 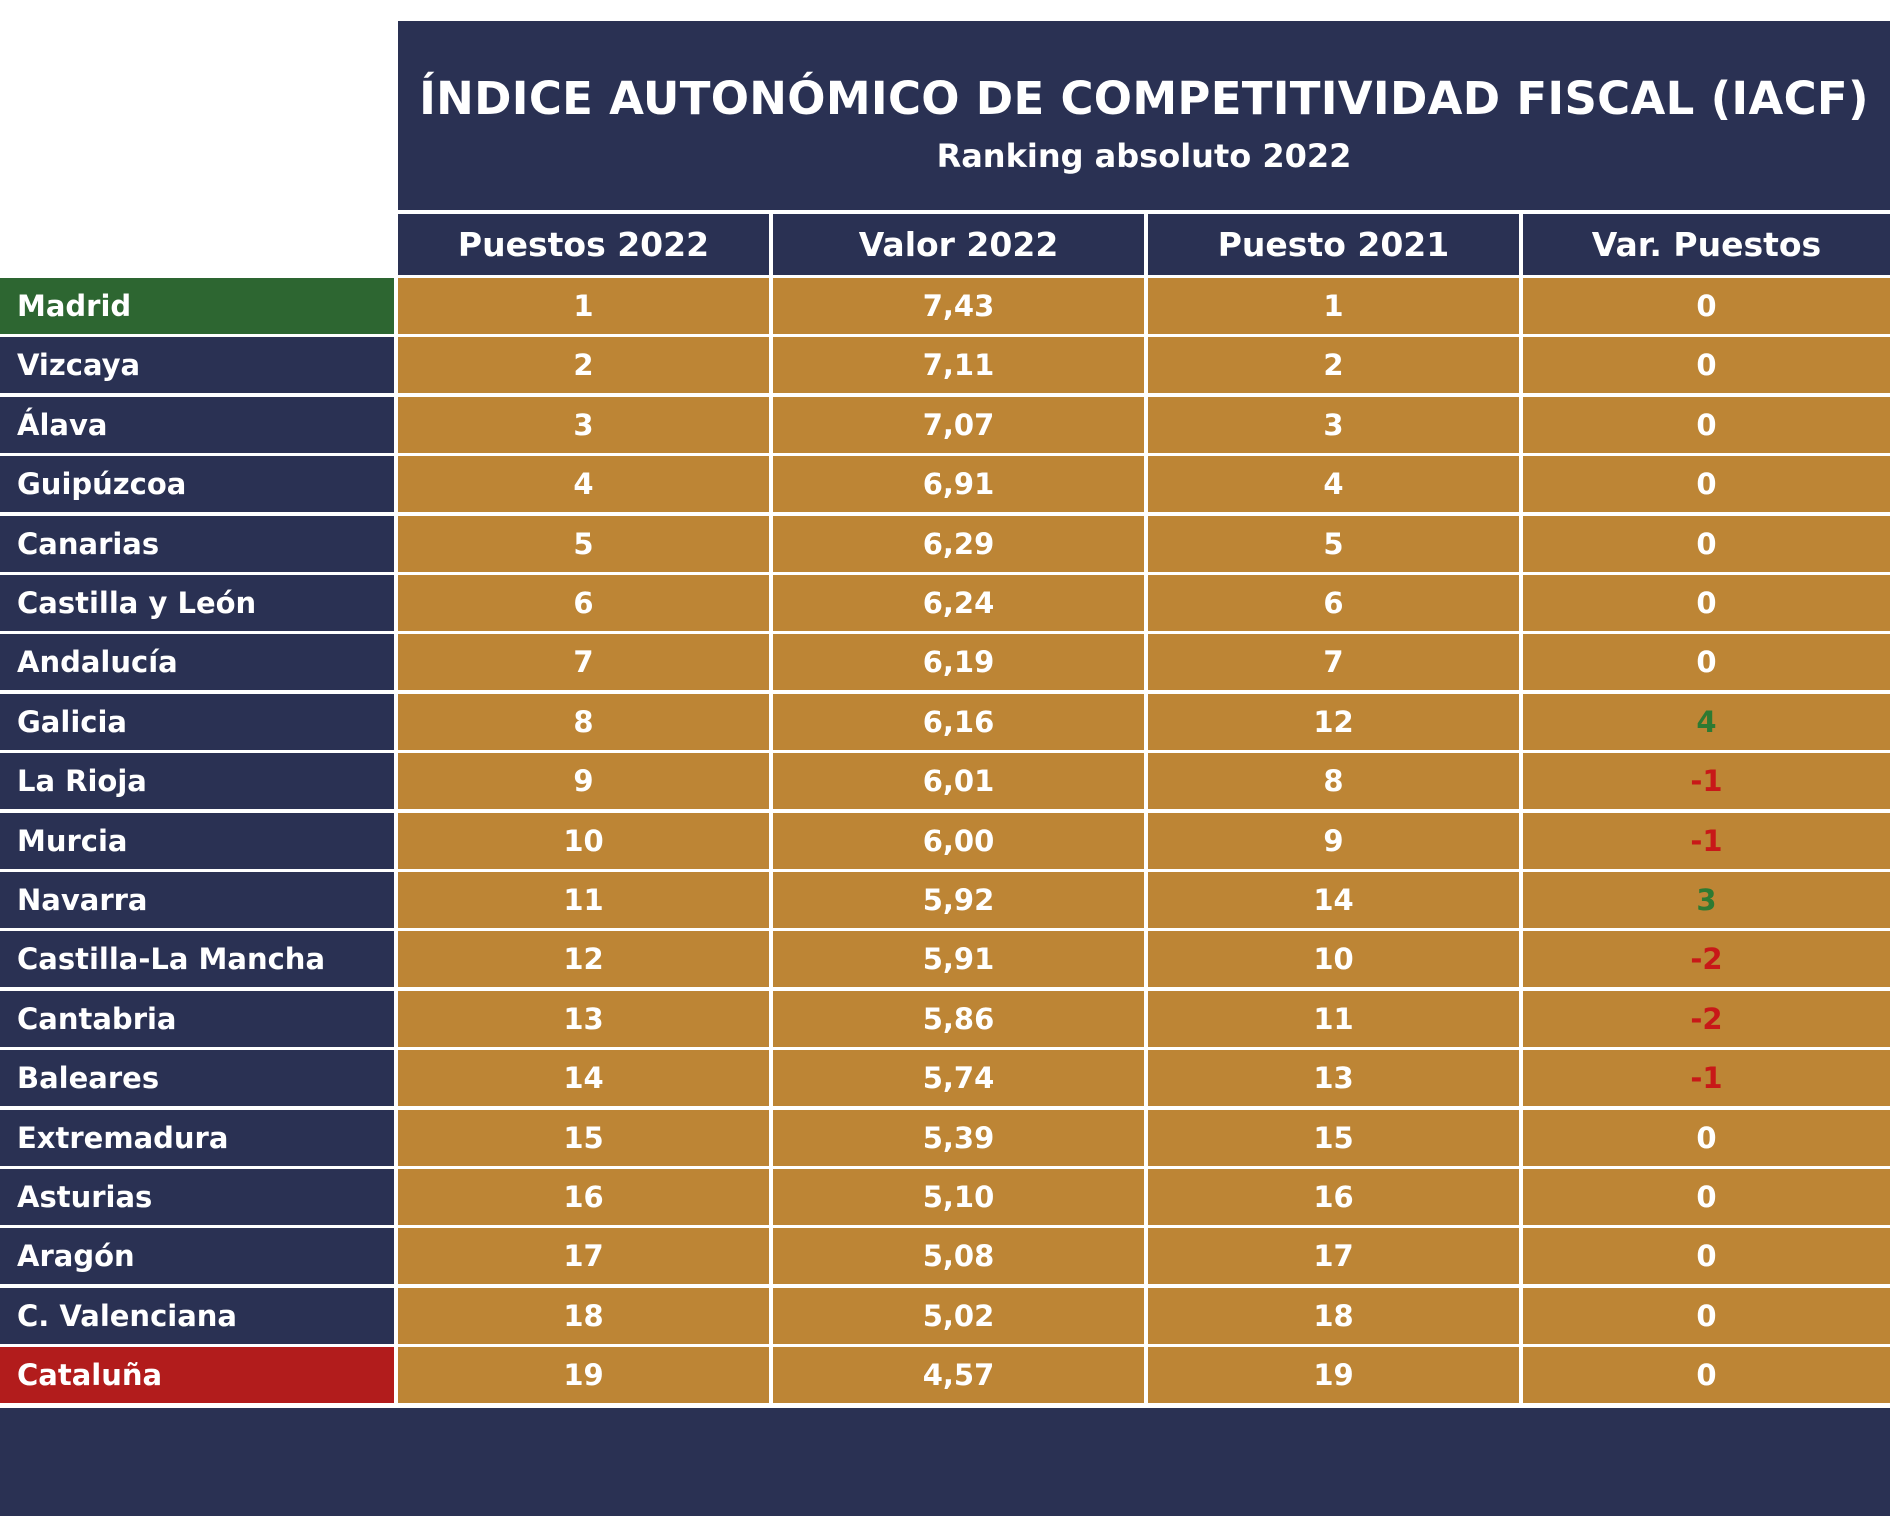 What do you see at coordinates (1706, 244) in the screenshot?
I see `column-header-var-puestos: Var. Puestos` at bounding box center [1706, 244].